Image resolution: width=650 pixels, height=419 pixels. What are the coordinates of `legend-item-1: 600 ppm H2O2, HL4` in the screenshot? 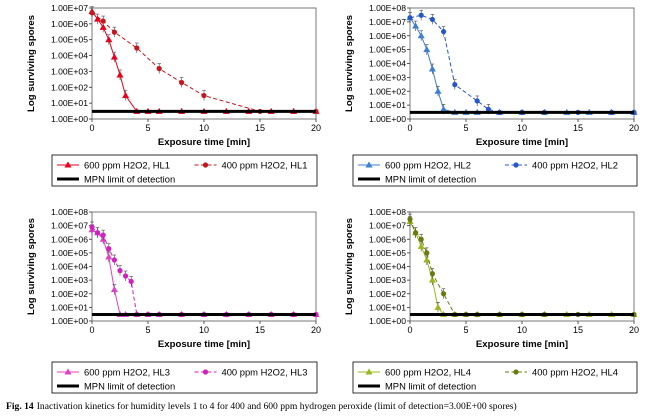 It's located at (414, 372).